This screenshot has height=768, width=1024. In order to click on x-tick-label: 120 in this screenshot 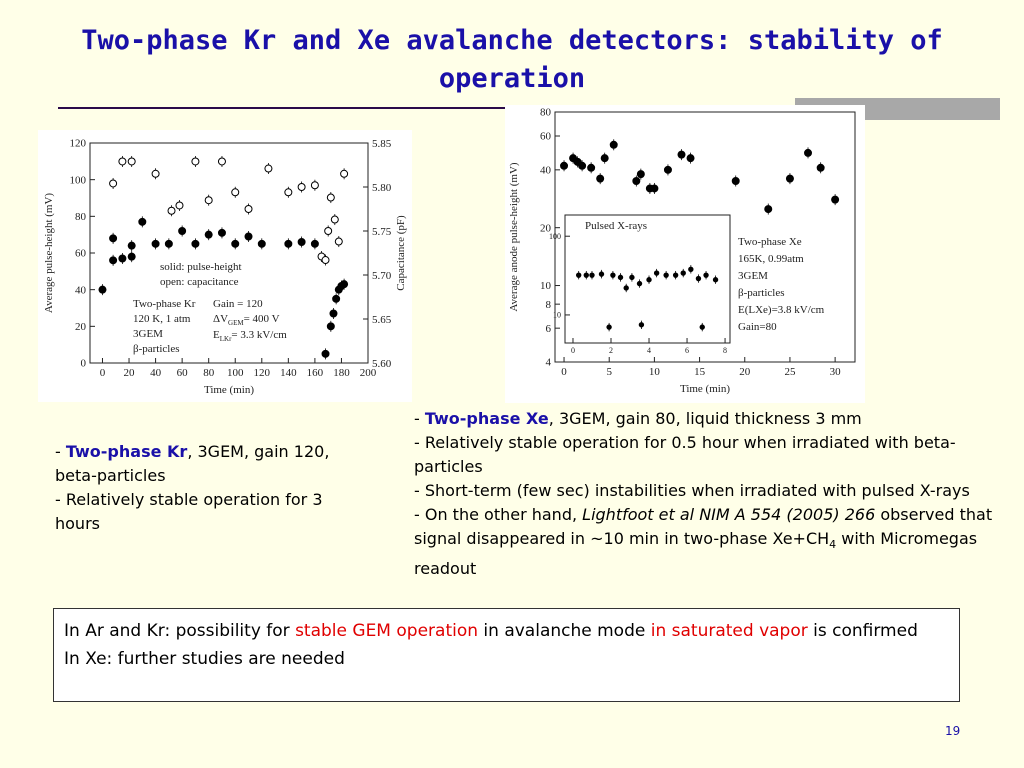, I will do `click(262, 373)`.